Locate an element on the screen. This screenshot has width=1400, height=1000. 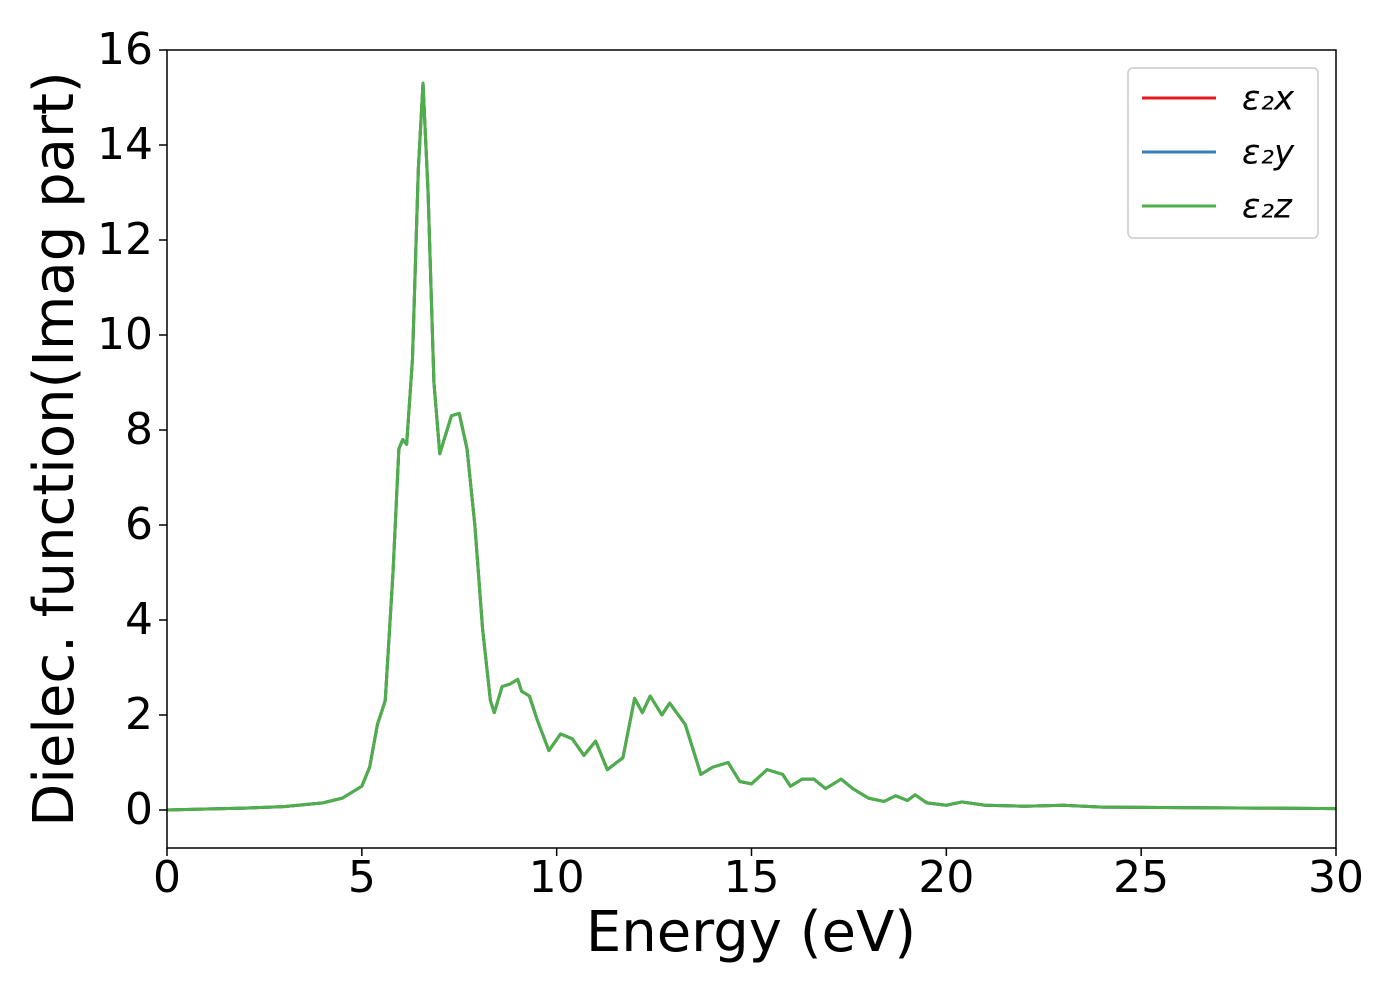
x-tick-label: 15 is located at coordinates (752, 877).